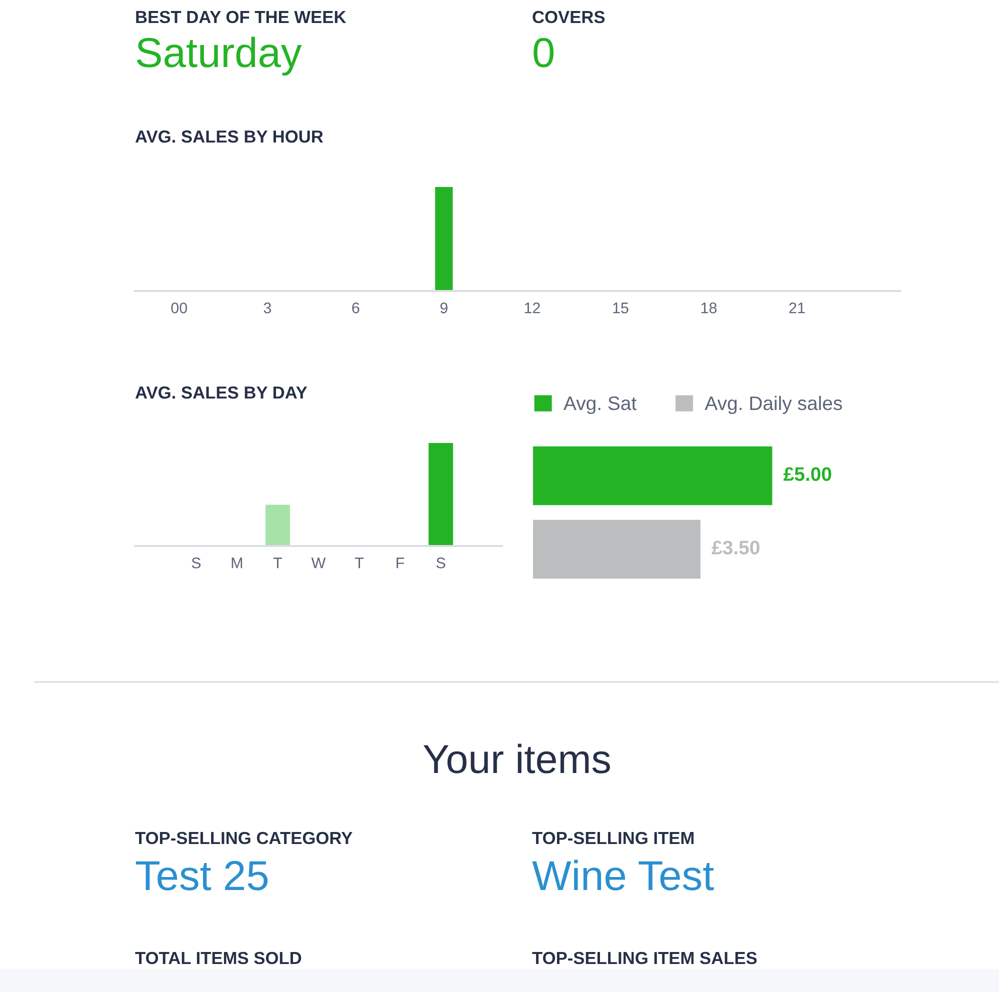  Describe the element at coordinates (356, 308) in the screenshot. I see `x-tick-label: 6` at that location.